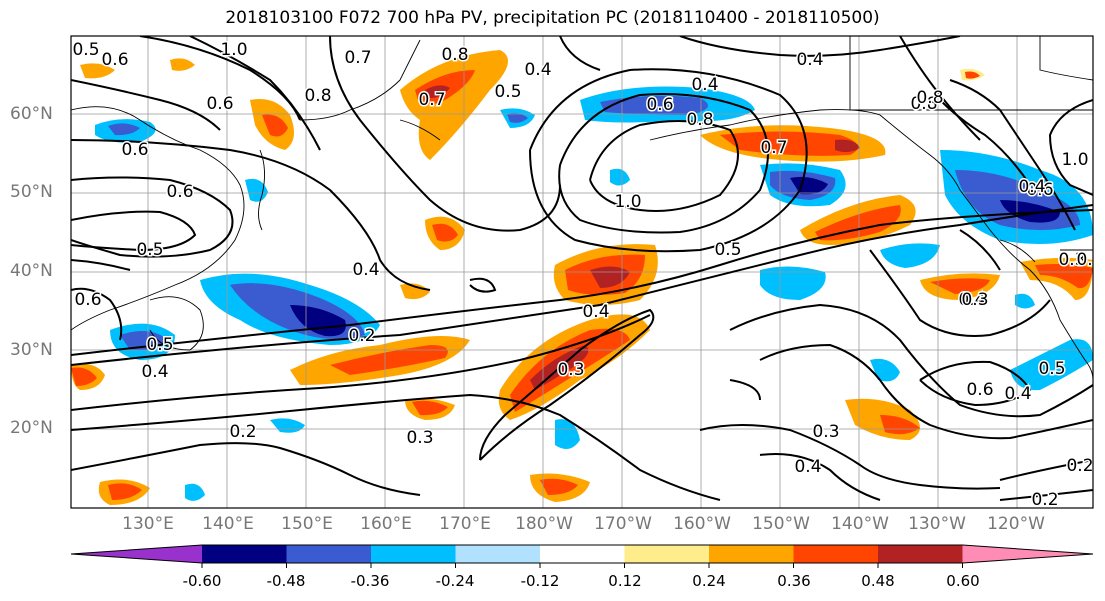 The height and width of the screenshot is (601, 1105). What do you see at coordinates (702, 524) in the screenshot?
I see `lon-label-160w: 160°W` at bounding box center [702, 524].